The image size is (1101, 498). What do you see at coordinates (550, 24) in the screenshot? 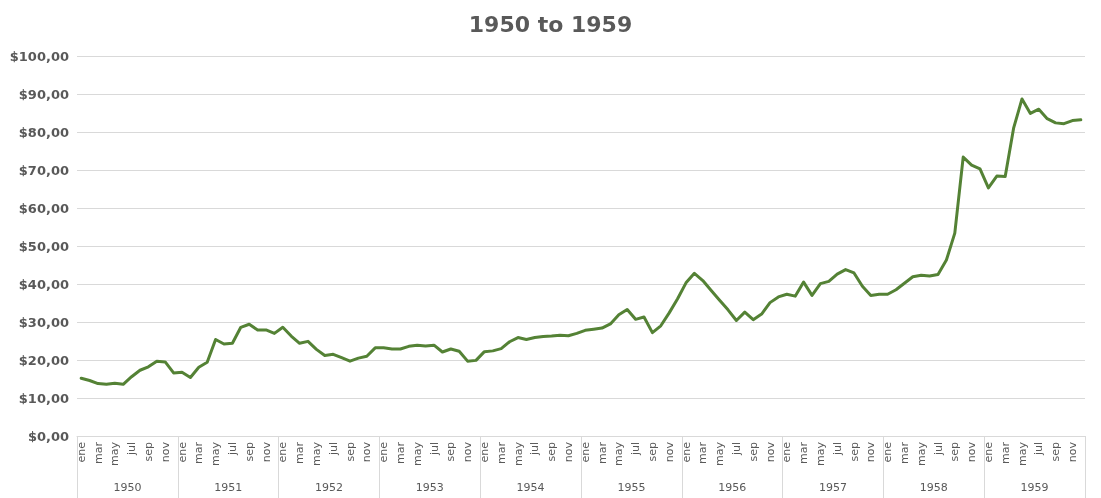
I see `chart-title: 1950 to 1959` at bounding box center [550, 24].